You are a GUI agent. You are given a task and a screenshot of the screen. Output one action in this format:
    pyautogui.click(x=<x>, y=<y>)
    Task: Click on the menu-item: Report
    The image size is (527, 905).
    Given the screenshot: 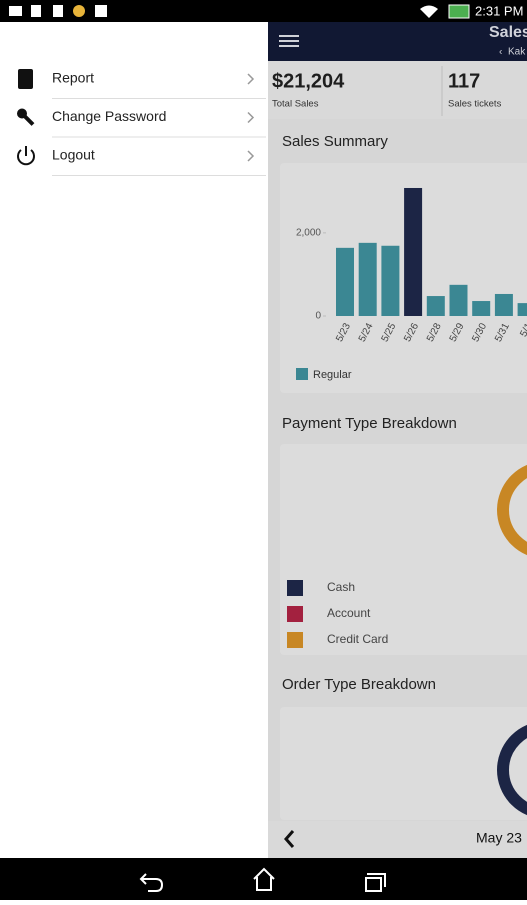 What is the action you would take?
    pyautogui.click(x=142, y=84)
    